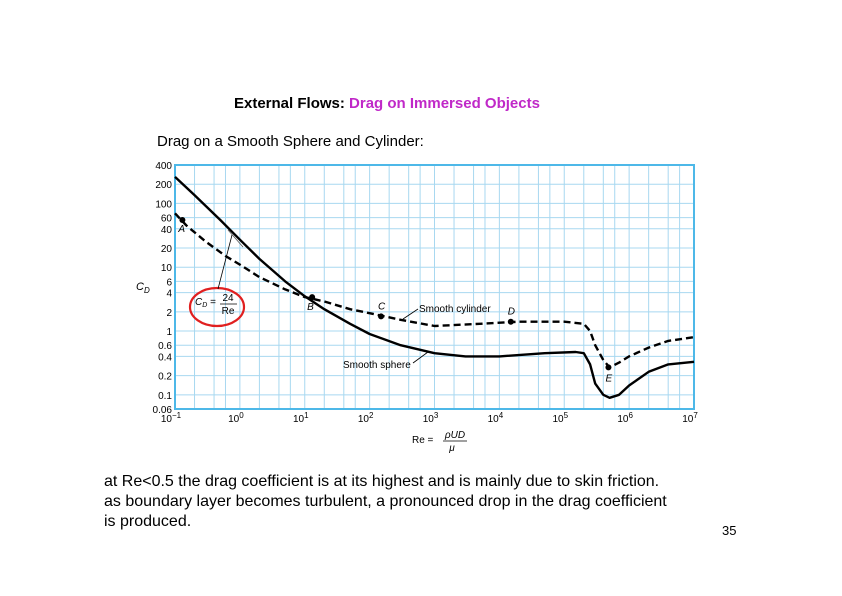 This screenshot has height=596, width=842. Describe the element at coordinates (410, 314) in the screenshot. I see `annotation-smooth-cylinder-leader` at that location.